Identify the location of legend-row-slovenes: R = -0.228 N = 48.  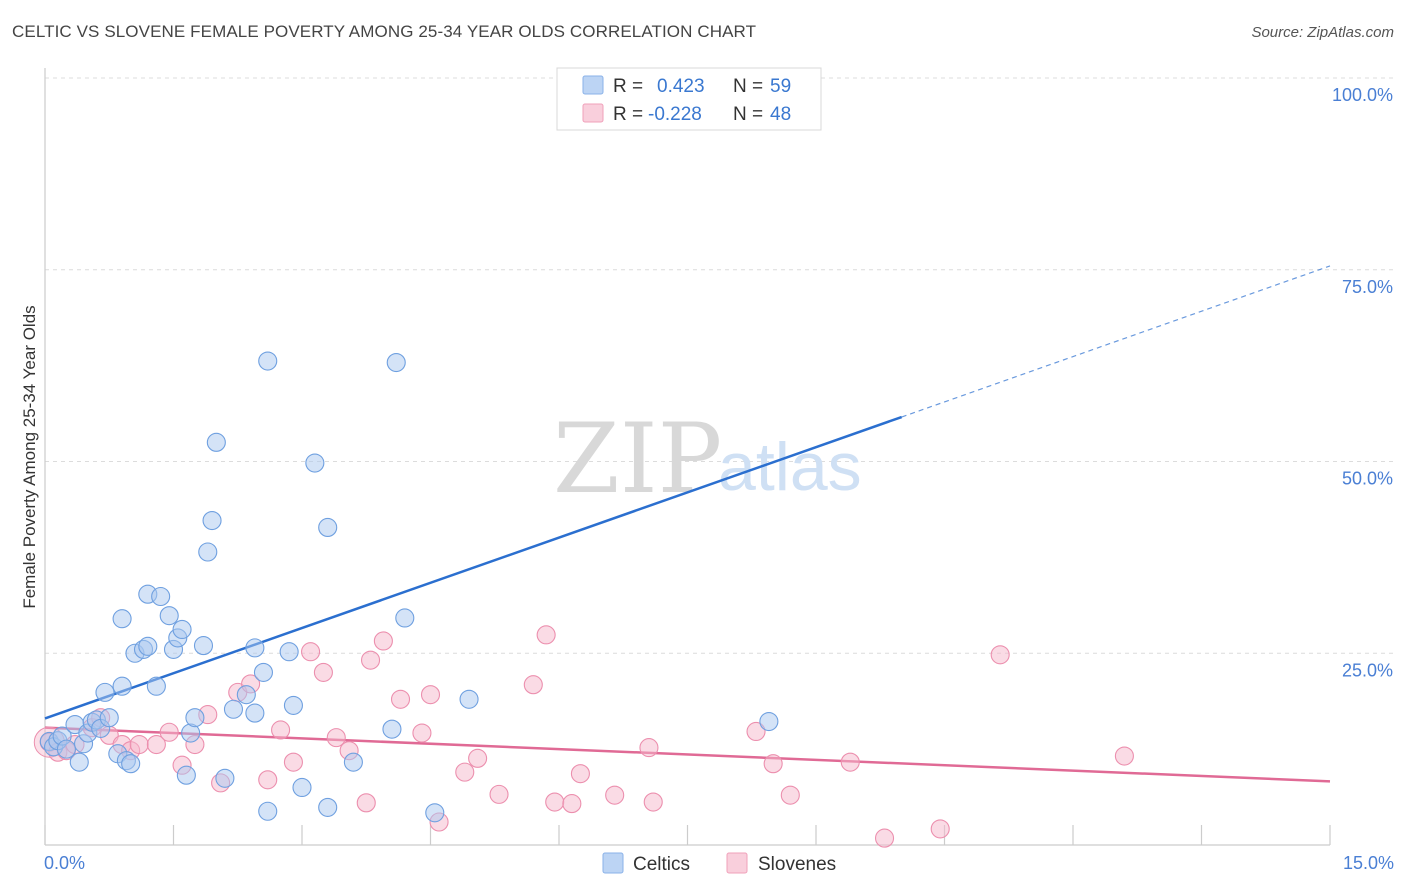
(686, 114).